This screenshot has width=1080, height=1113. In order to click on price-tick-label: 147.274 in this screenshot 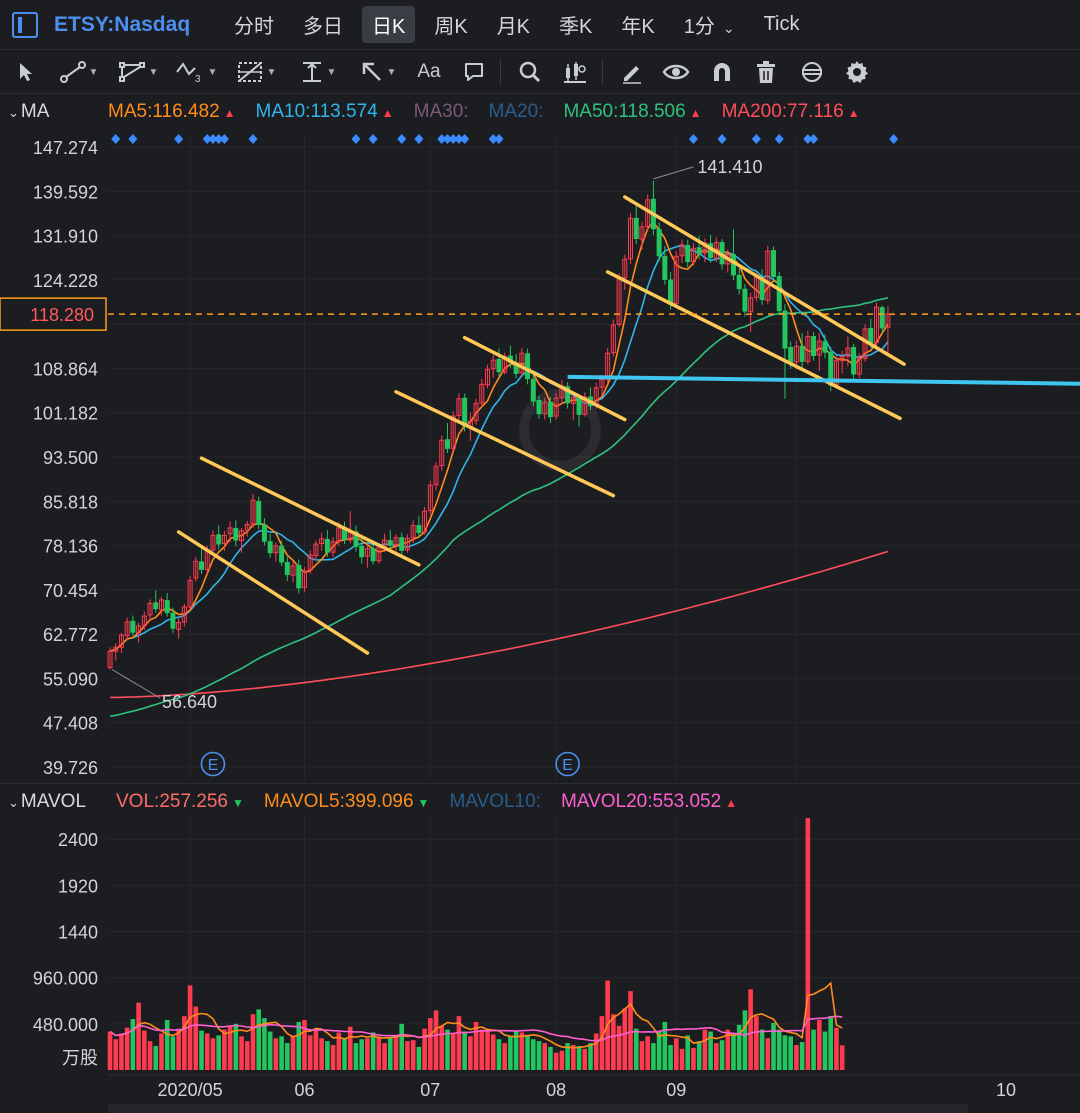, I will do `click(65, 148)`.